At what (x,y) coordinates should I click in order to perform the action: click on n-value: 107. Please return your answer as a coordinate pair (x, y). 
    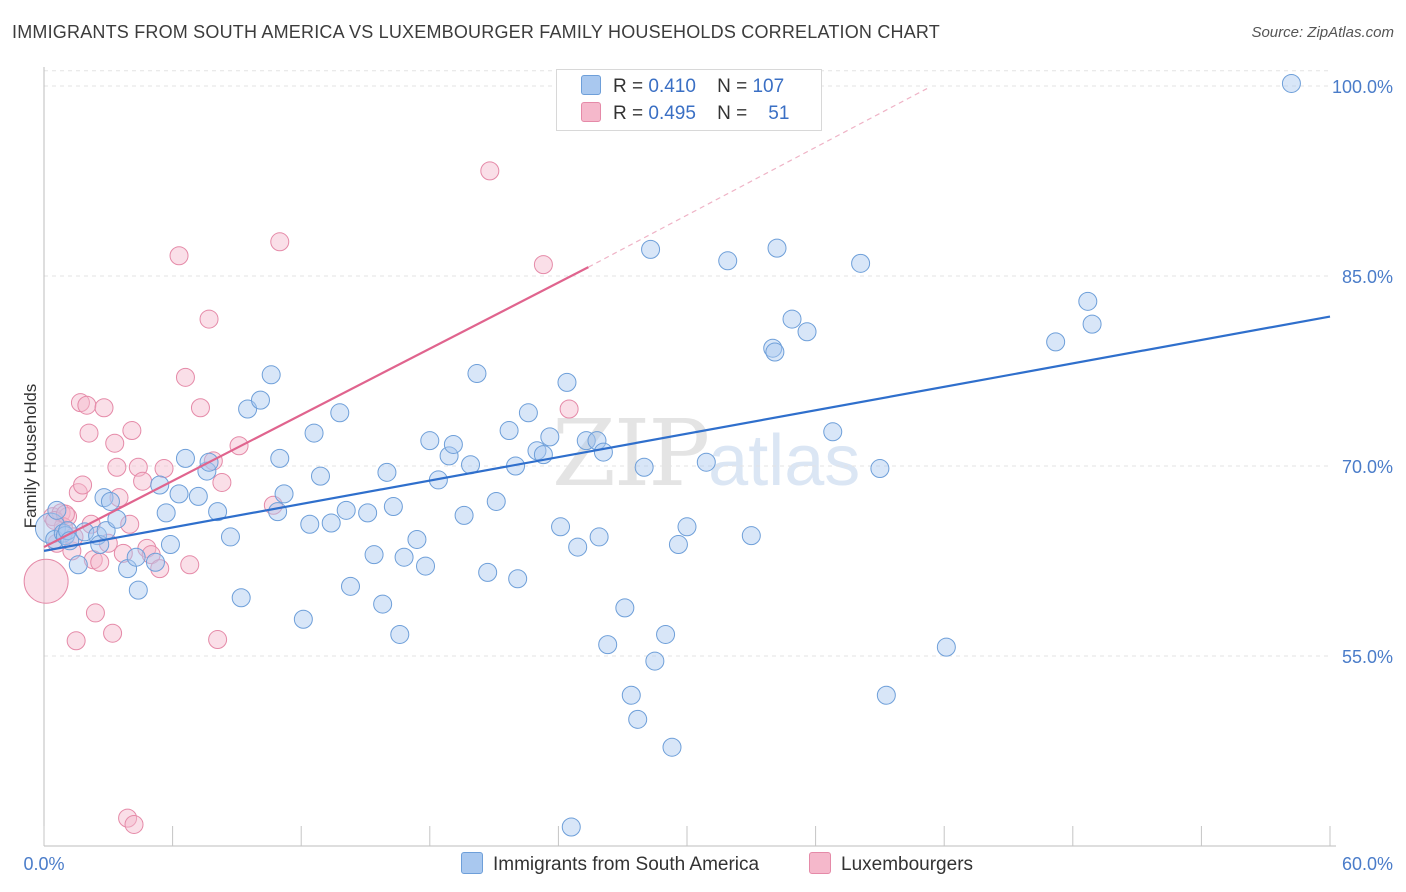
    Looking at the image, I should click on (768, 86).